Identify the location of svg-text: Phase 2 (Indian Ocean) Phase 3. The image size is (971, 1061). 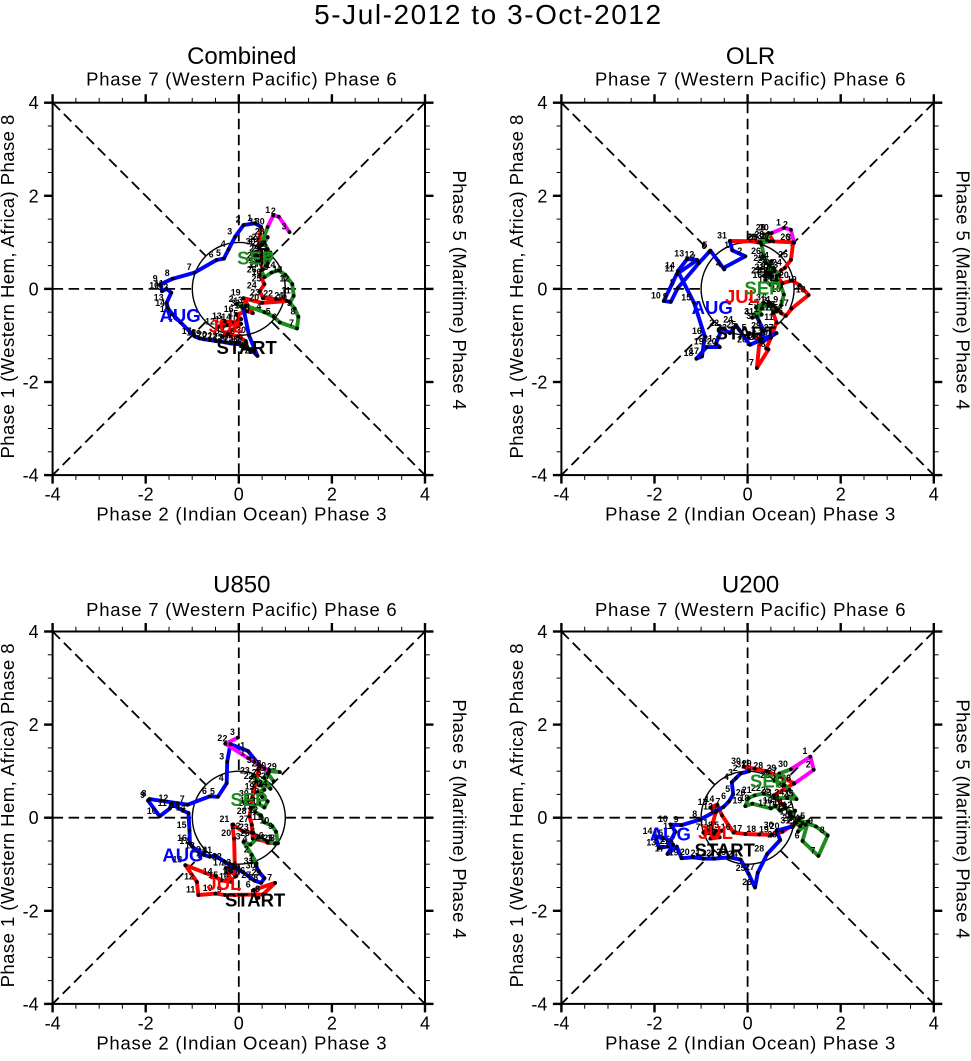
(750, 1042).